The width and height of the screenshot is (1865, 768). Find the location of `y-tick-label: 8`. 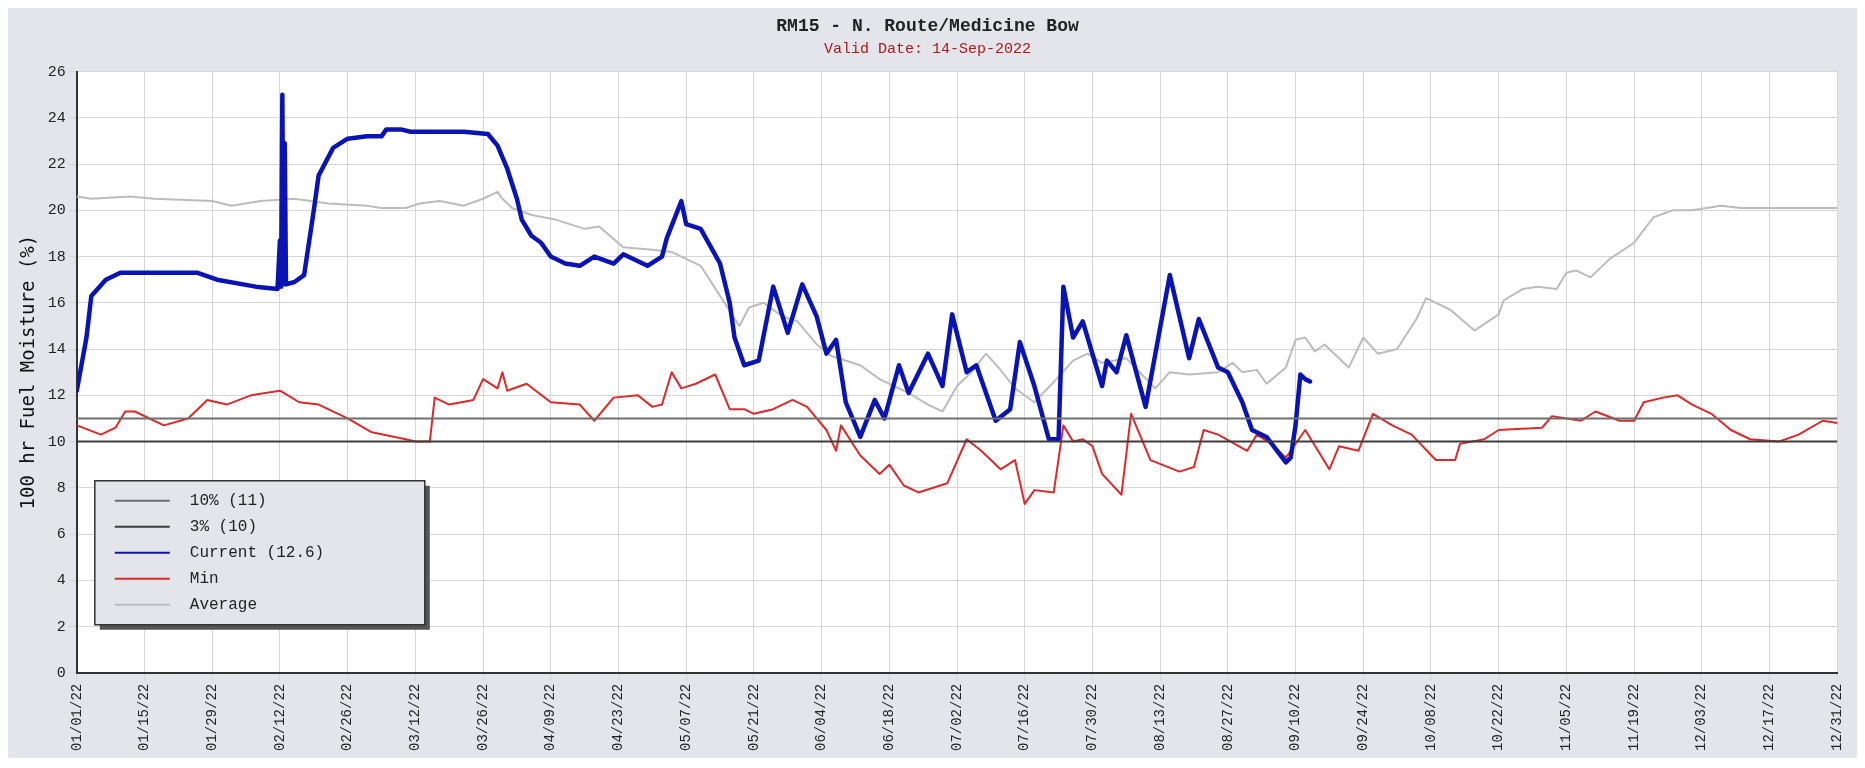

y-tick-label: 8 is located at coordinates (61, 488).